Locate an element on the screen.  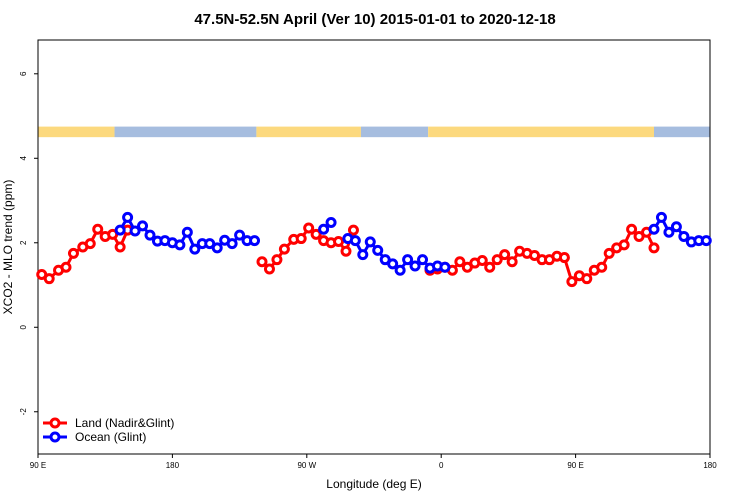
y-tick-label: 4 is located at coordinates (23, 158).